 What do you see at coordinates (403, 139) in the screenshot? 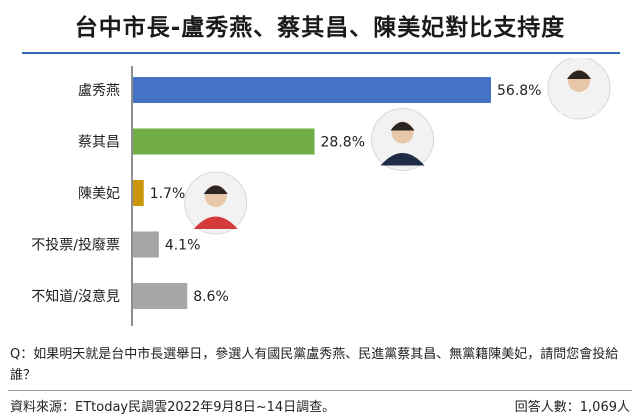
I see `portrait-tsai-icon` at bounding box center [403, 139].